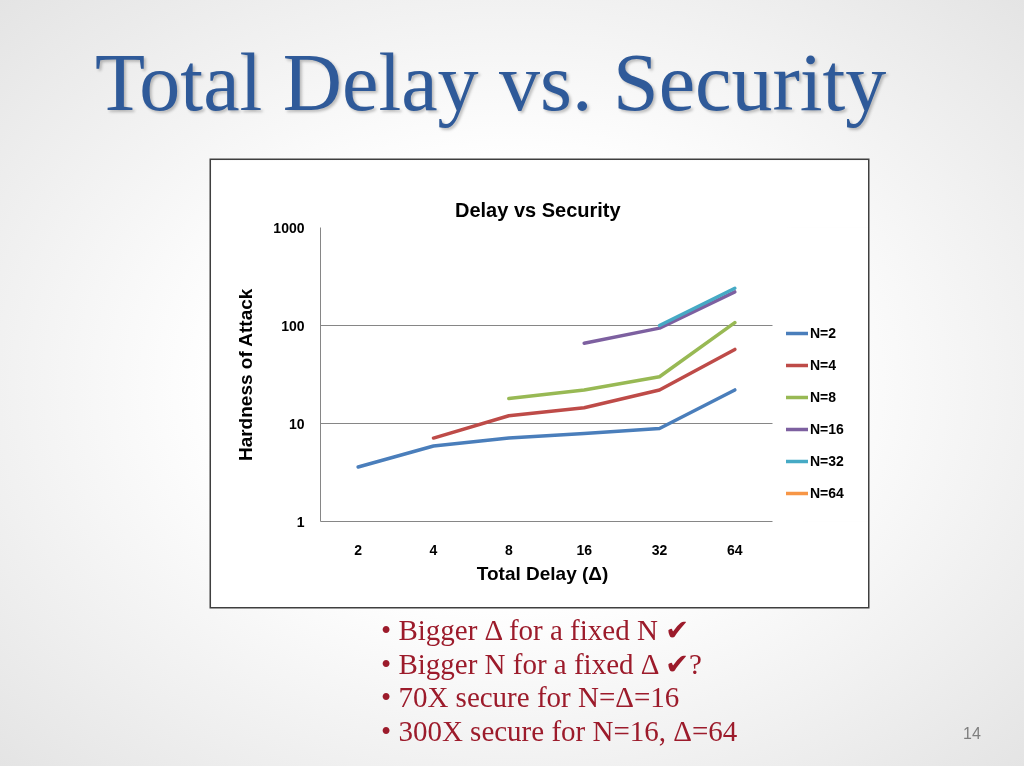 This screenshot has height=768, width=1024. What do you see at coordinates (542, 664) in the screenshot?
I see `text: • Bigger N for a fixed Δ ✔?` at bounding box center [542, 664].